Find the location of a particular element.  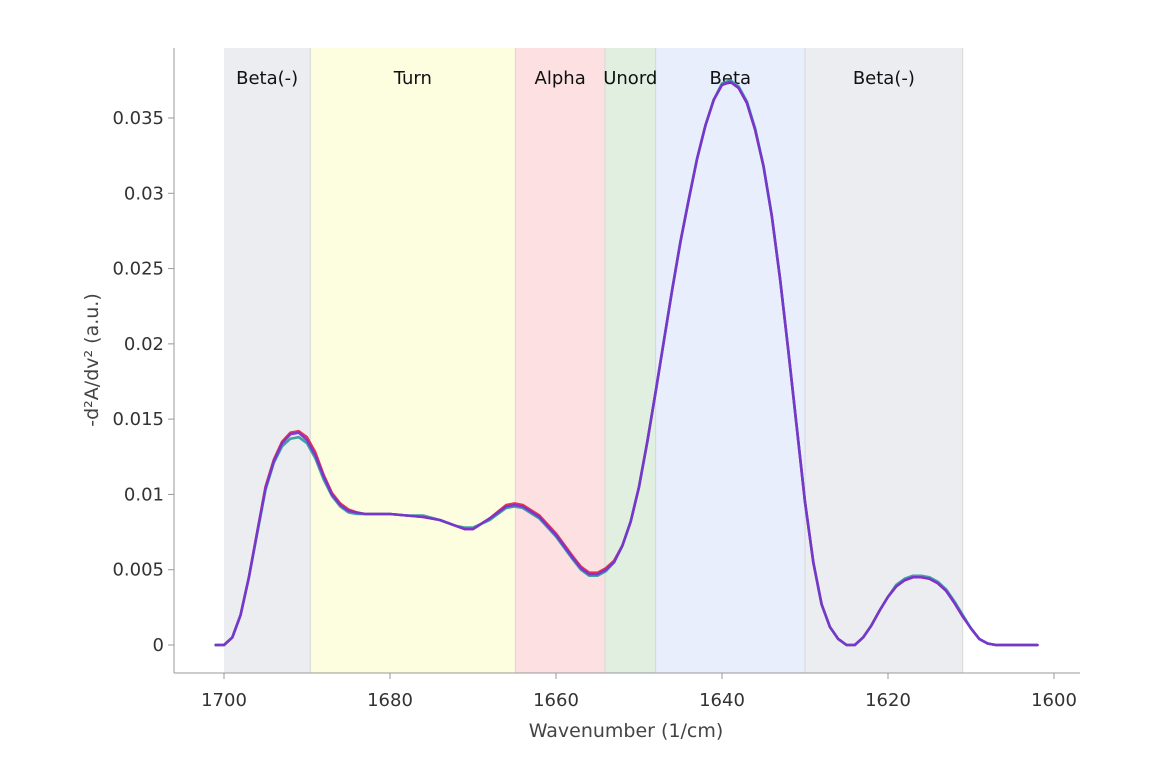

y-axis-title: -d²A/dv² (a.u.) is located at coordinates (92, 359).